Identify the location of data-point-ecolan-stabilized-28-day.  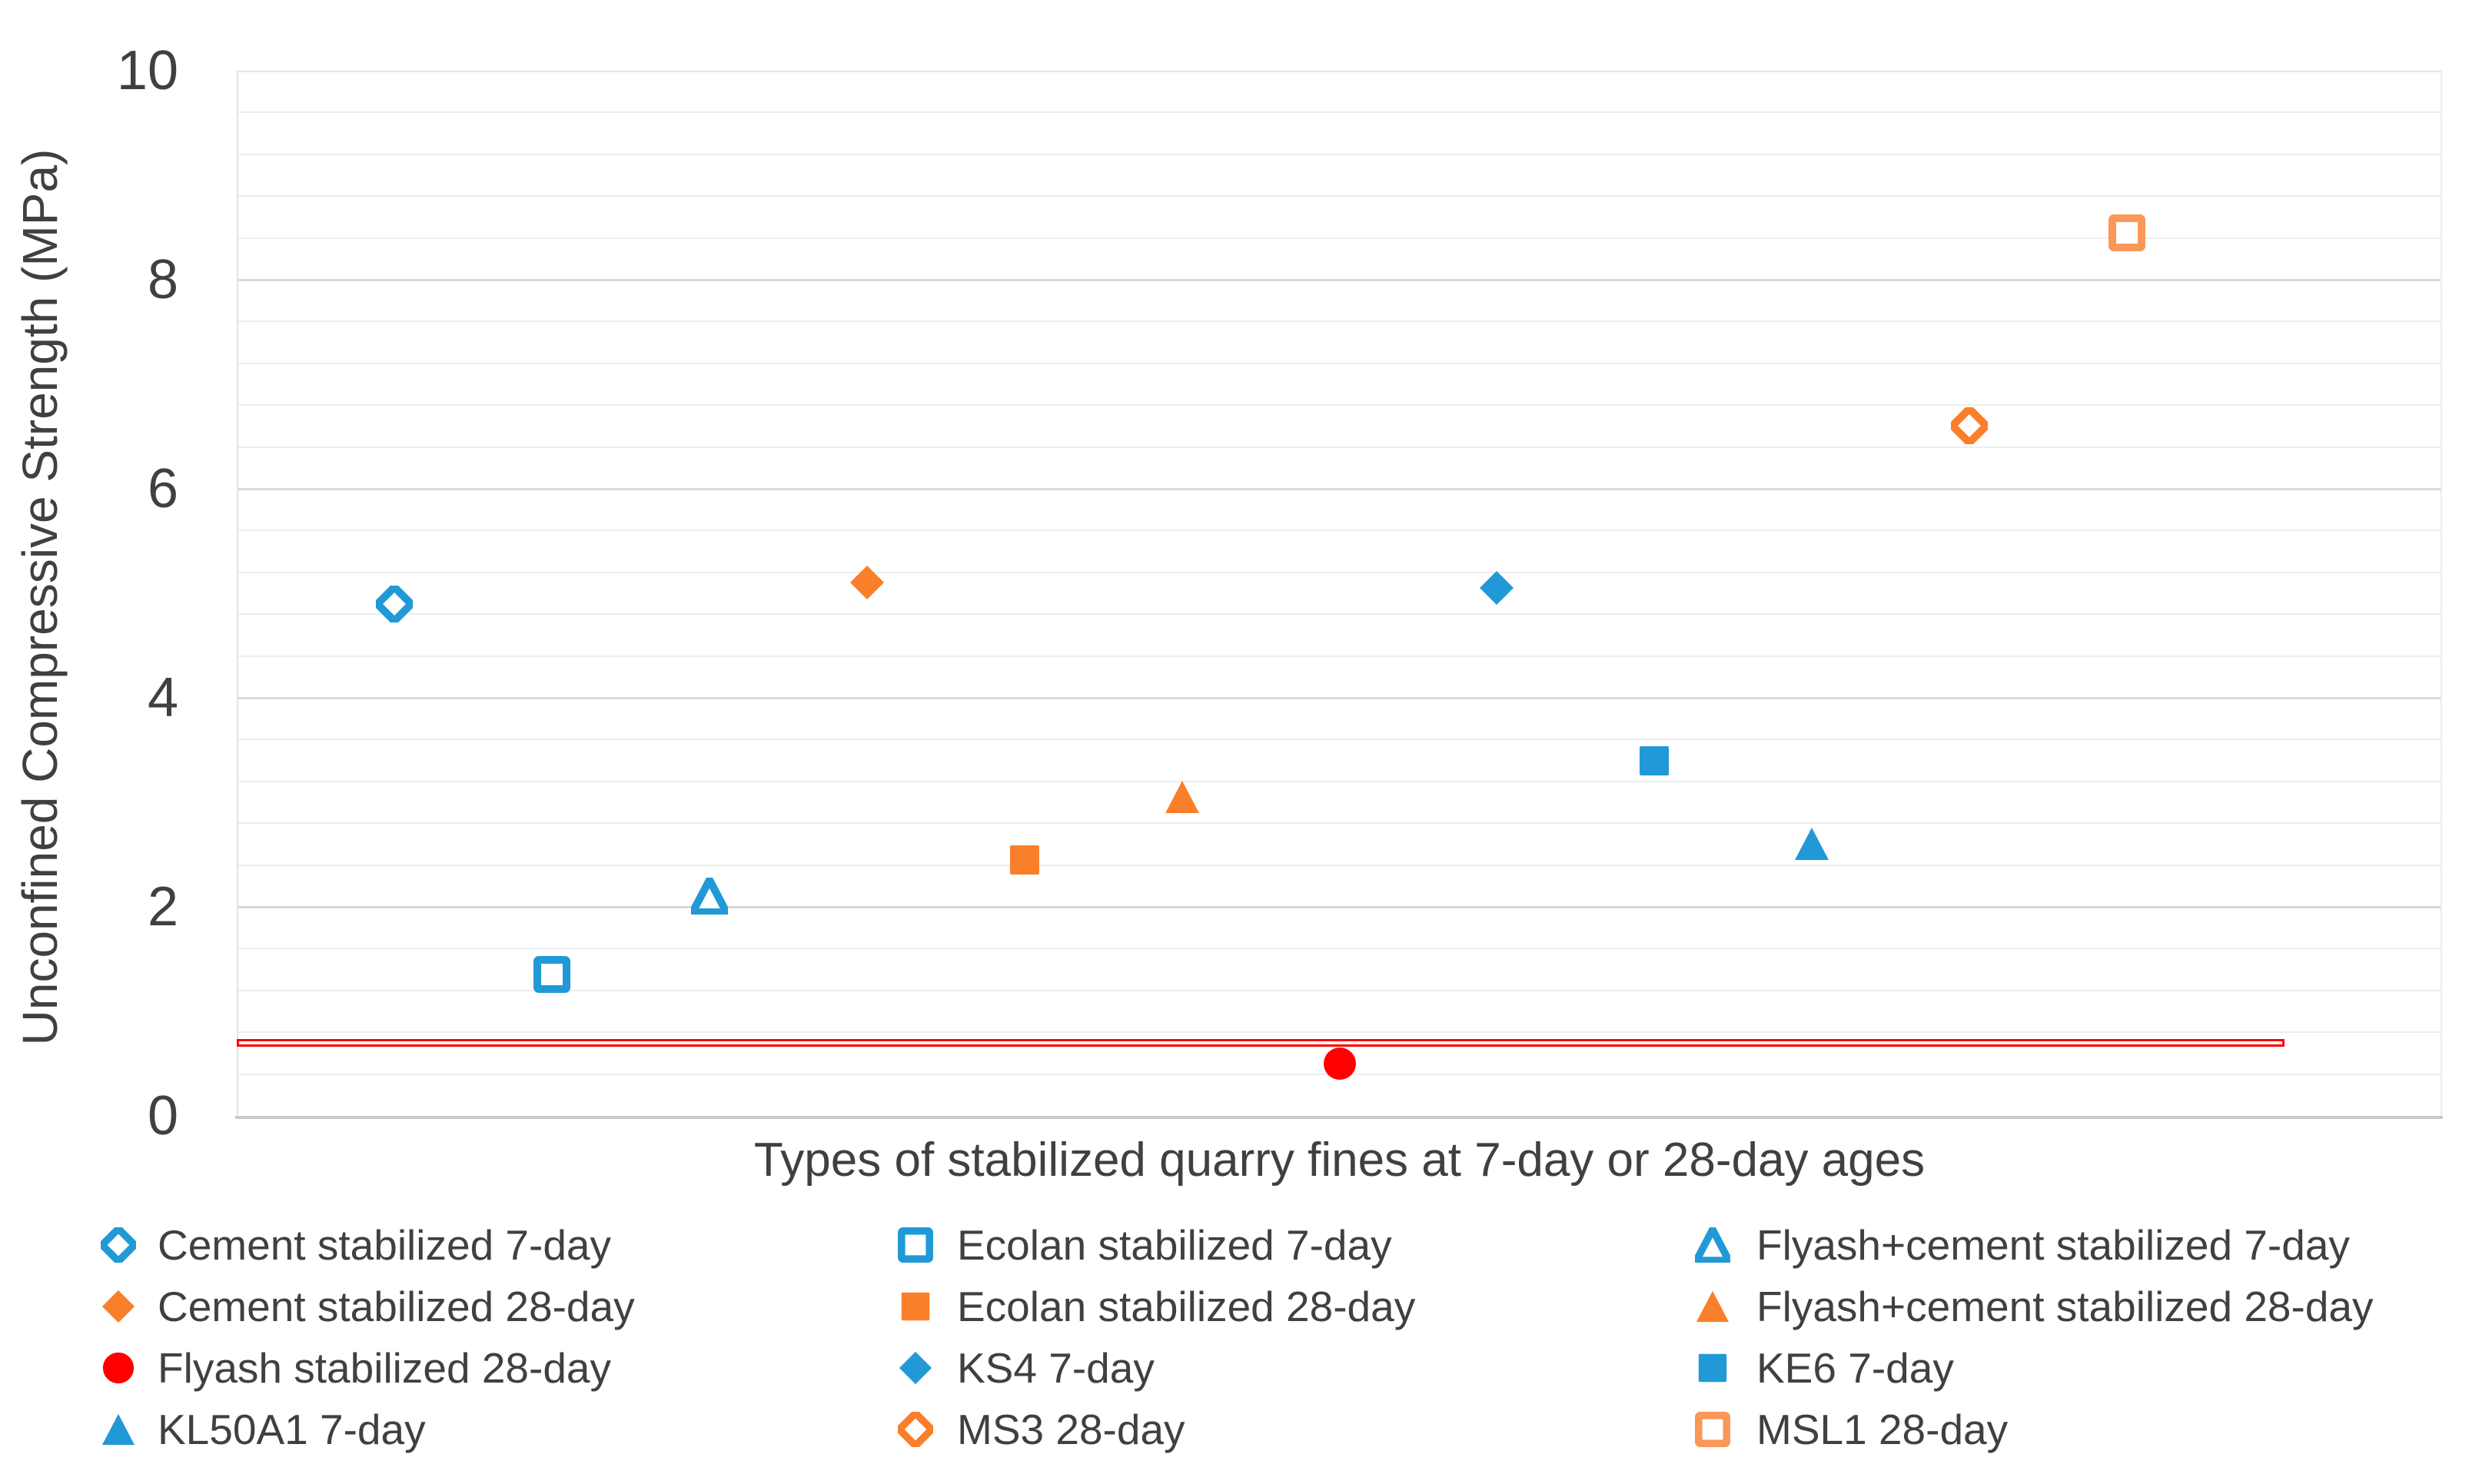
(1024, 860).